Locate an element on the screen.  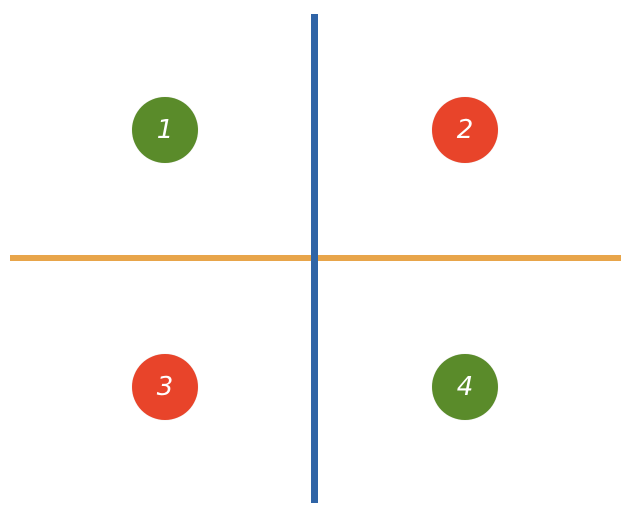
quadrant-4-label: 4 is located at coordinates (465, 387).